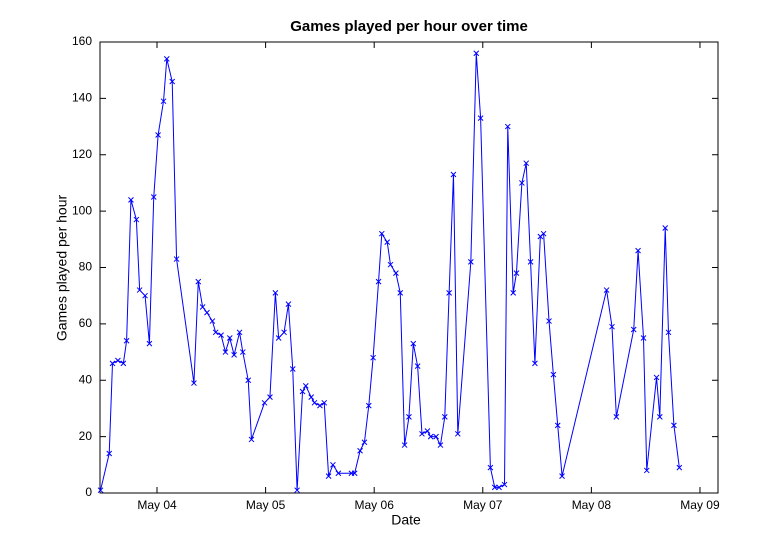  I want to click on y-tick-label: 20, so click(86, 436).